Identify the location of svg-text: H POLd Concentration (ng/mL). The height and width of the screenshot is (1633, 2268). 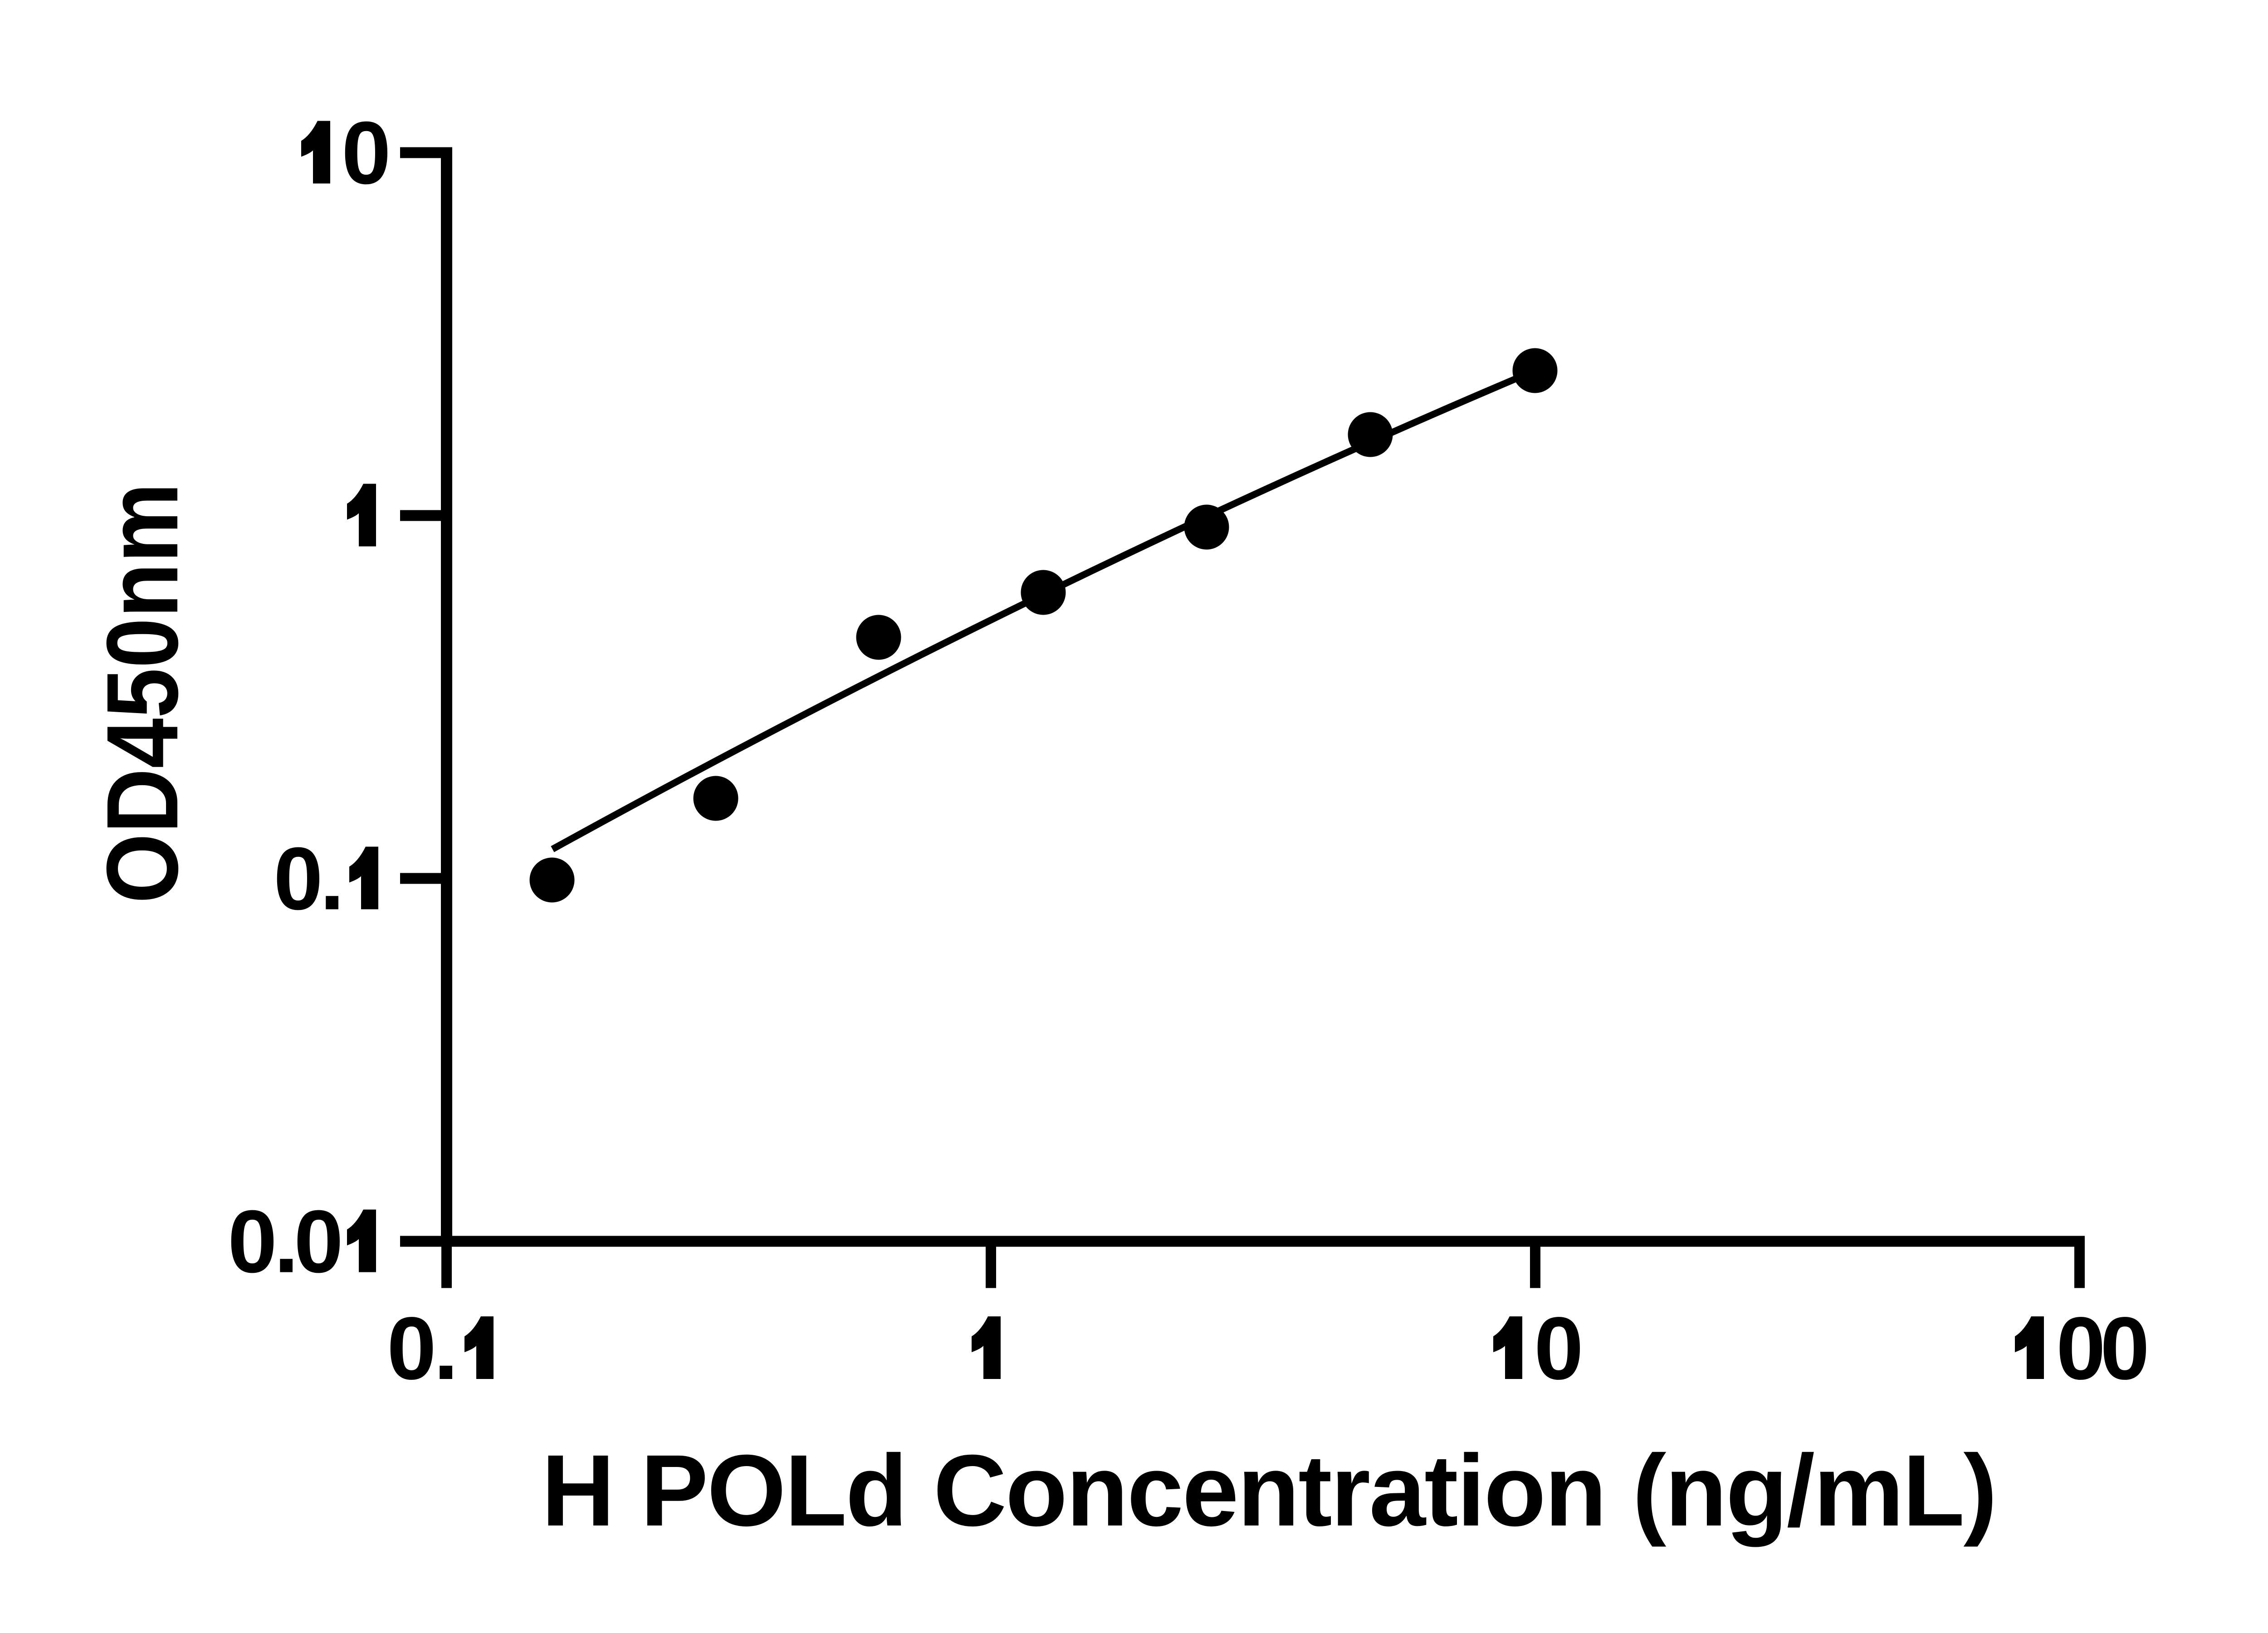
(1269, 1490).